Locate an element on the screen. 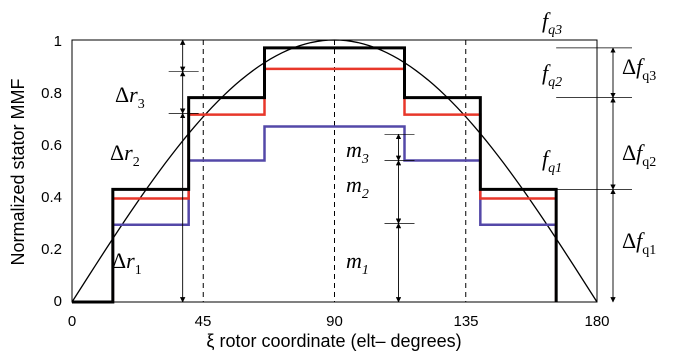  x-axis-label: ξ rotor coordinate (elt– degrees) is located at coordinates (333, 341).